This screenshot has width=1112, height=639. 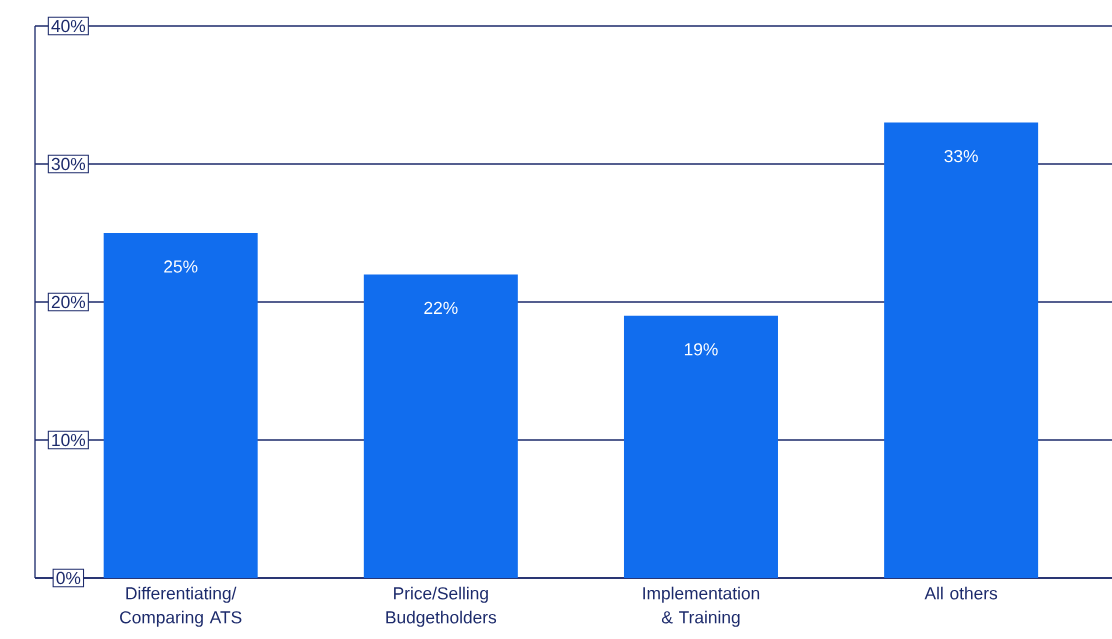 I want to click on y-tick-label: 10%, so click(x=69, y=440).